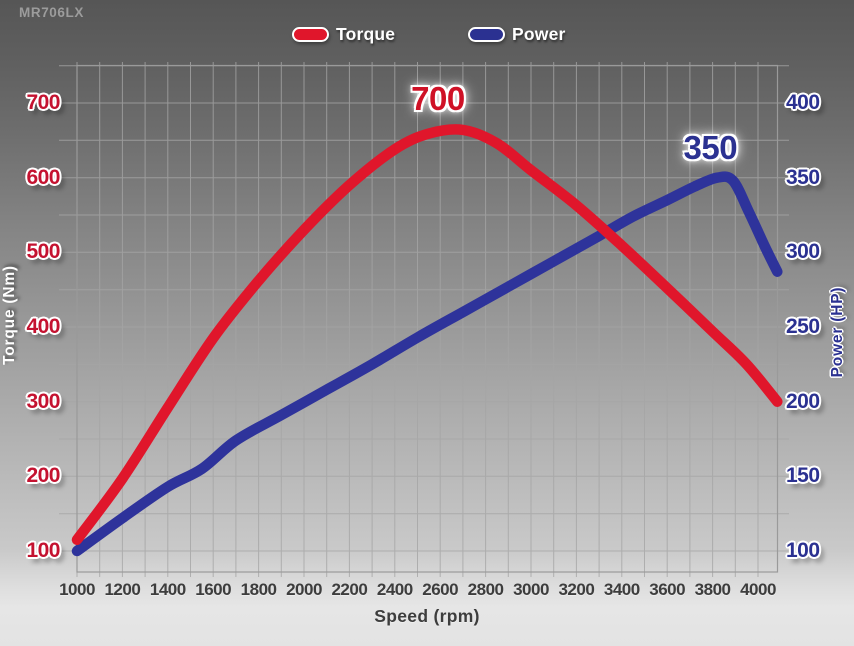 The image size is (854, 646). I want to click on x-axis-tick-label: 2000, so click(304, 589).